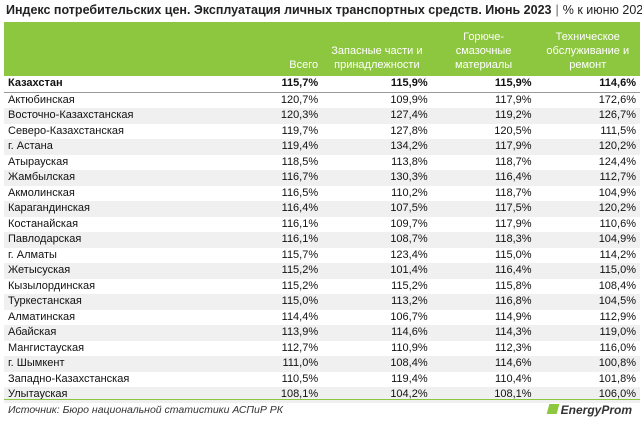 The image size is (642, 427). I want to click on cell-value: 101,4%, so click(377, 271).